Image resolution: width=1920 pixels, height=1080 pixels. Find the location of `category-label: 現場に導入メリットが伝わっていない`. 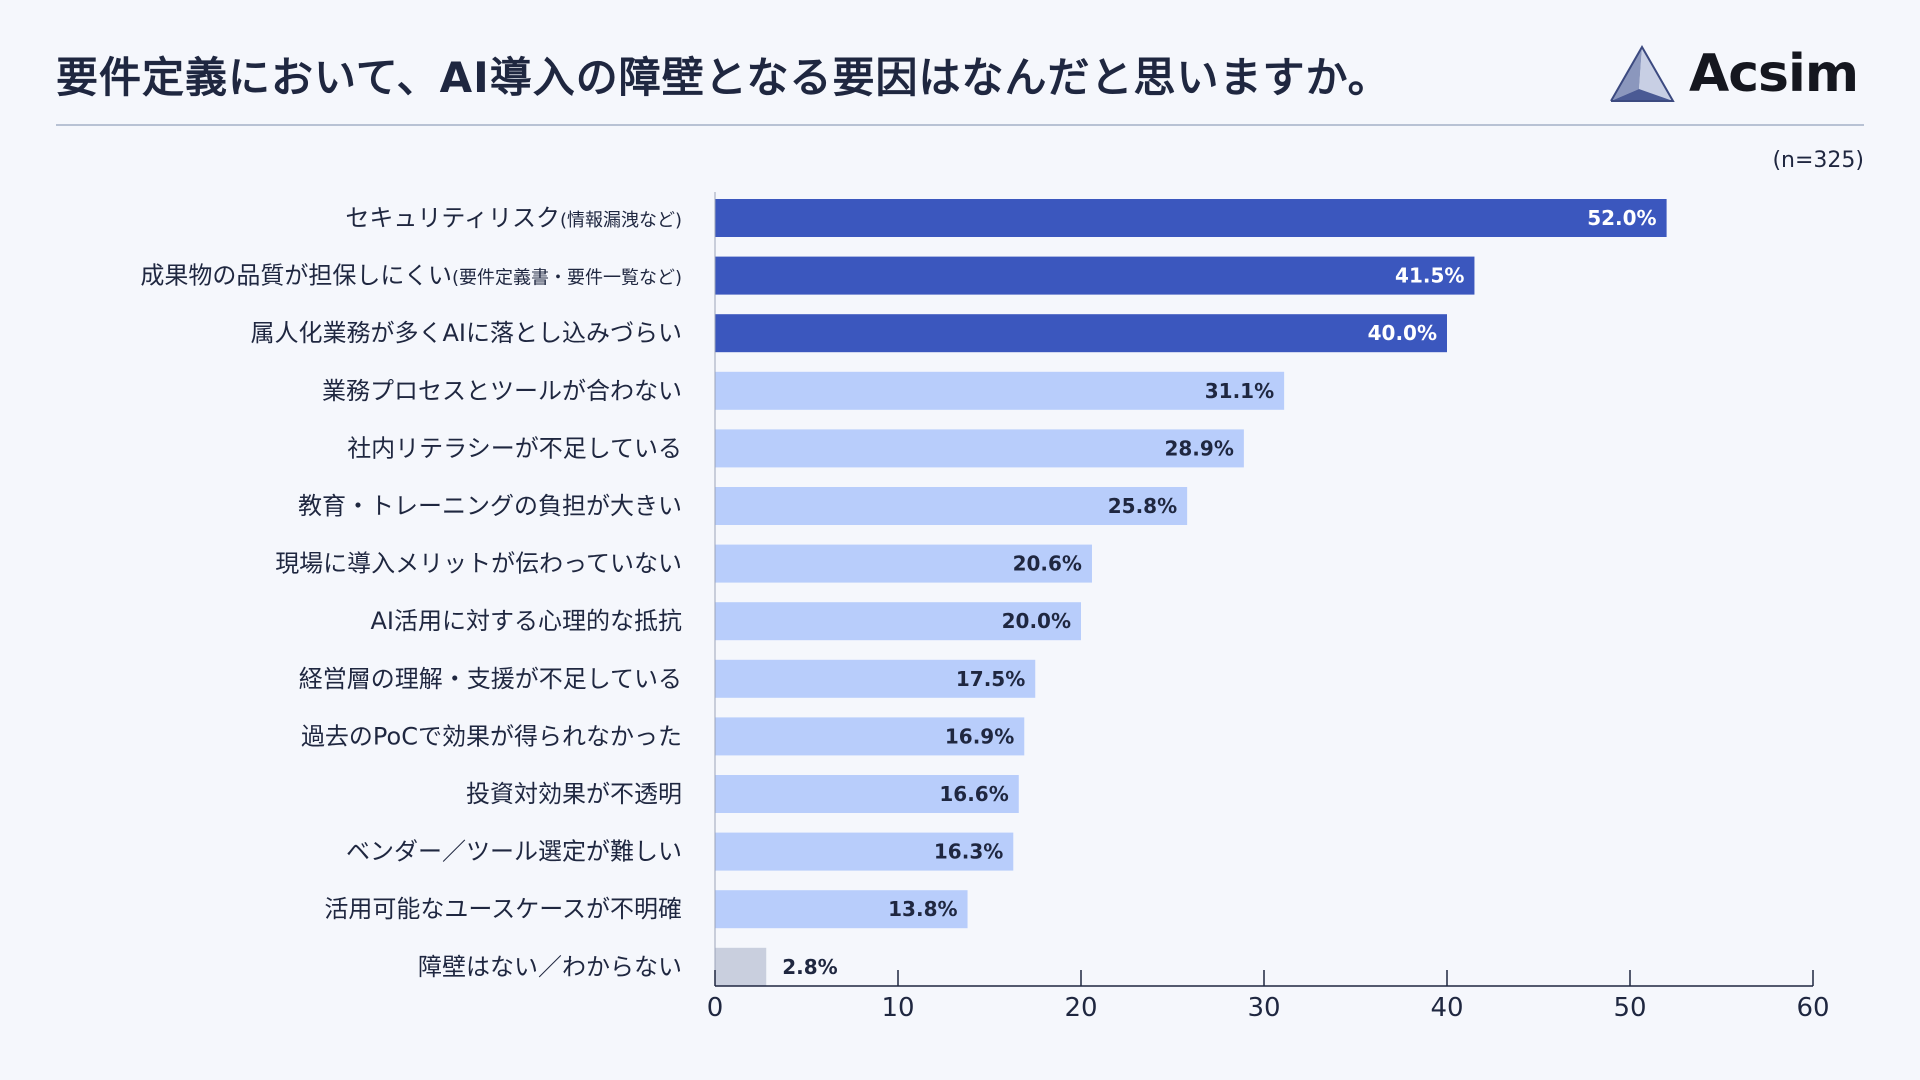

category-label: 現場に導入メリットが伝わっていない is located at coordinates (478, 564).